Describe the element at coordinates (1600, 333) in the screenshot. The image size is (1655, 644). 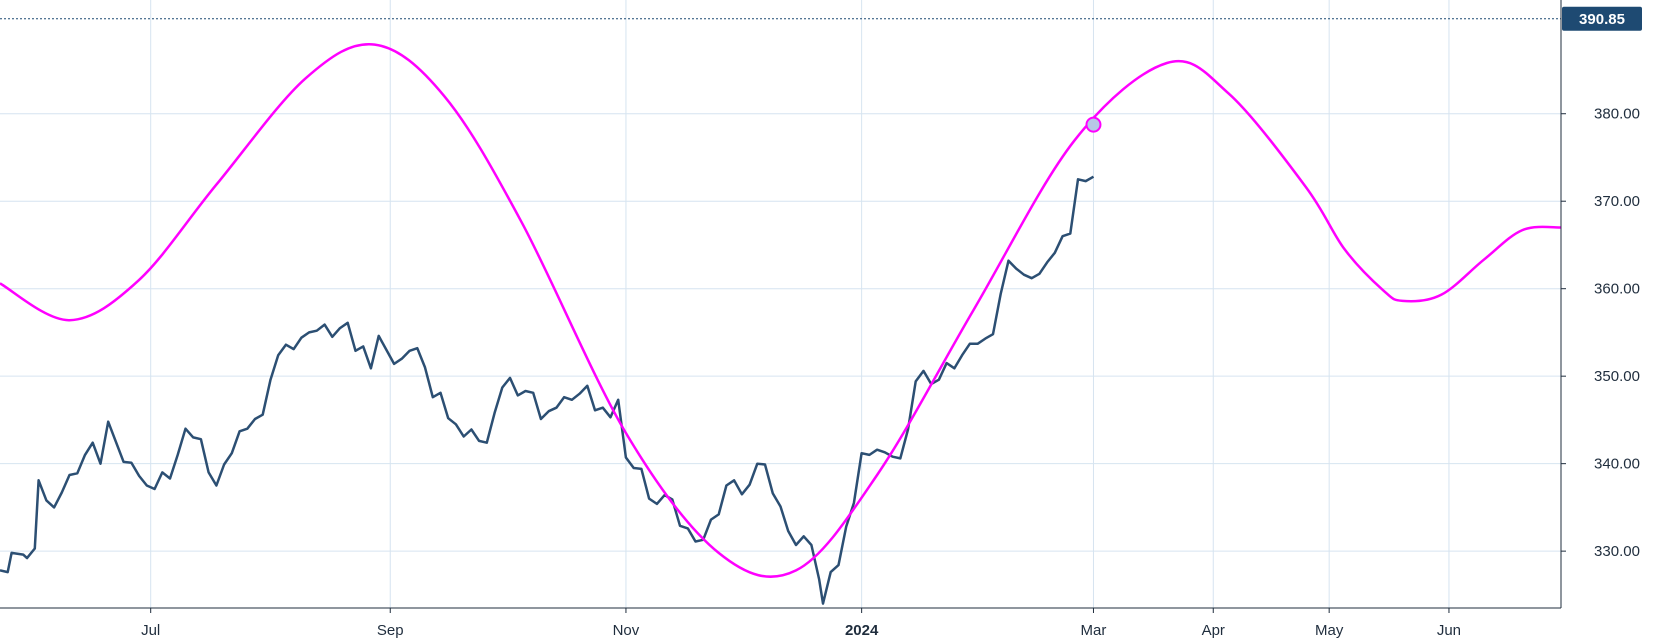
I see `y-axis-ticks: 330.00 340.00 350.00 360.00 370.00 380.00` at that location.